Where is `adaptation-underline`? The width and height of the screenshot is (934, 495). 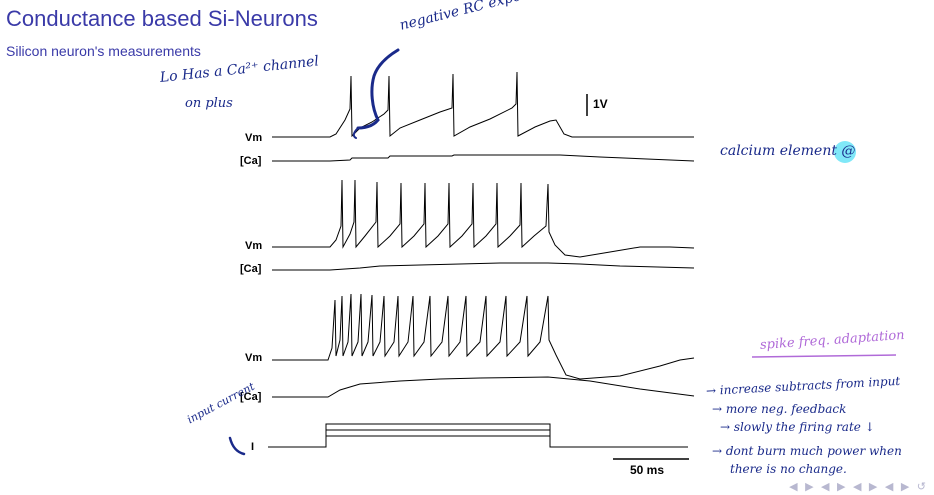
adaptation-underline is located at coordinates (824, 356).